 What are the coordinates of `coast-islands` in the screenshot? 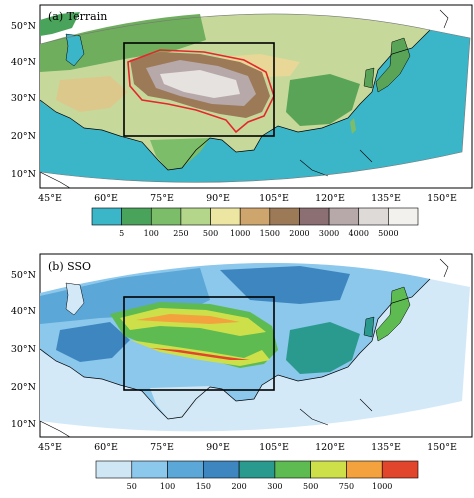 It's located at (336, 163).